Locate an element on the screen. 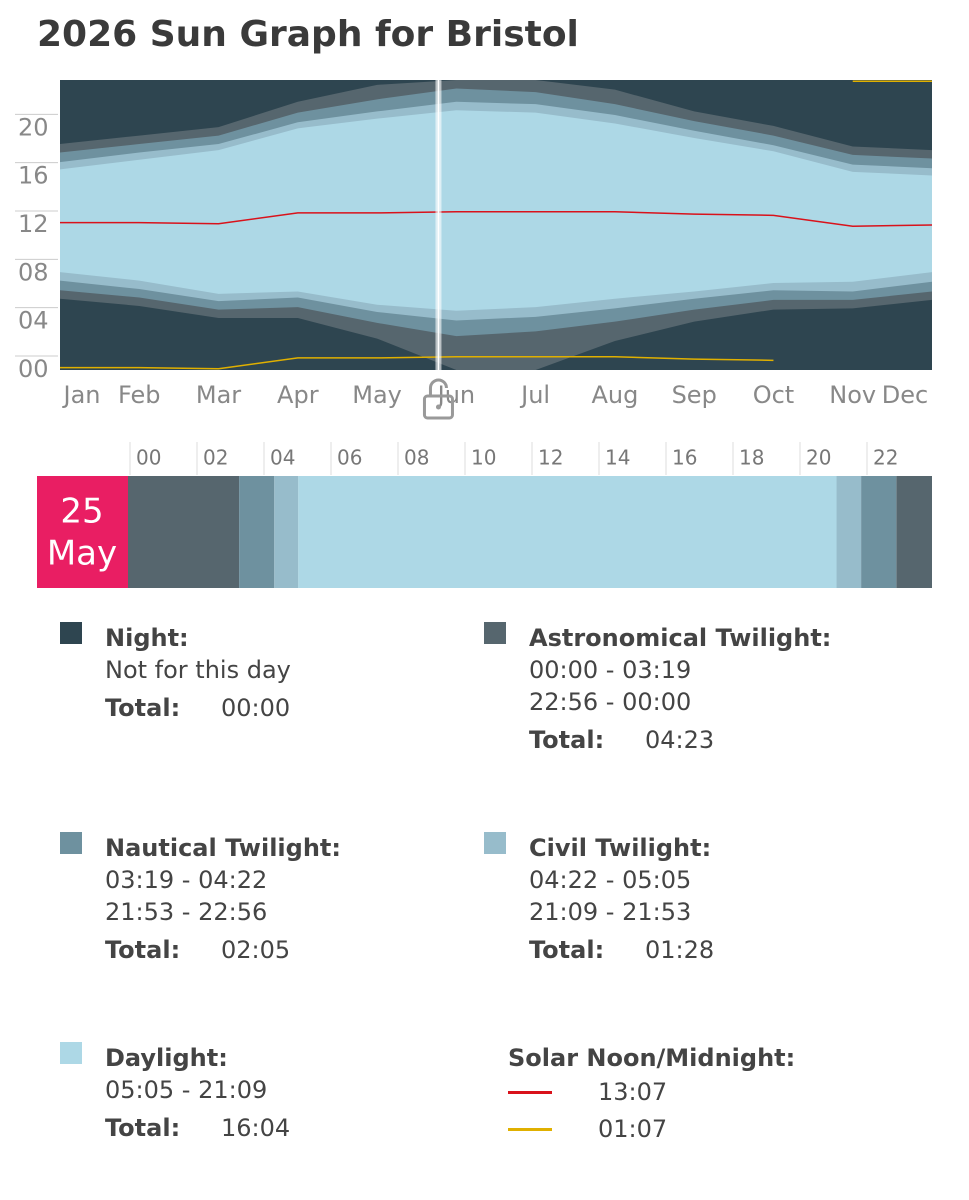 Image resolution: width=969 pixels, height=1200 pixels. x-tick-label: Oct is located at coordinates (774, 395).